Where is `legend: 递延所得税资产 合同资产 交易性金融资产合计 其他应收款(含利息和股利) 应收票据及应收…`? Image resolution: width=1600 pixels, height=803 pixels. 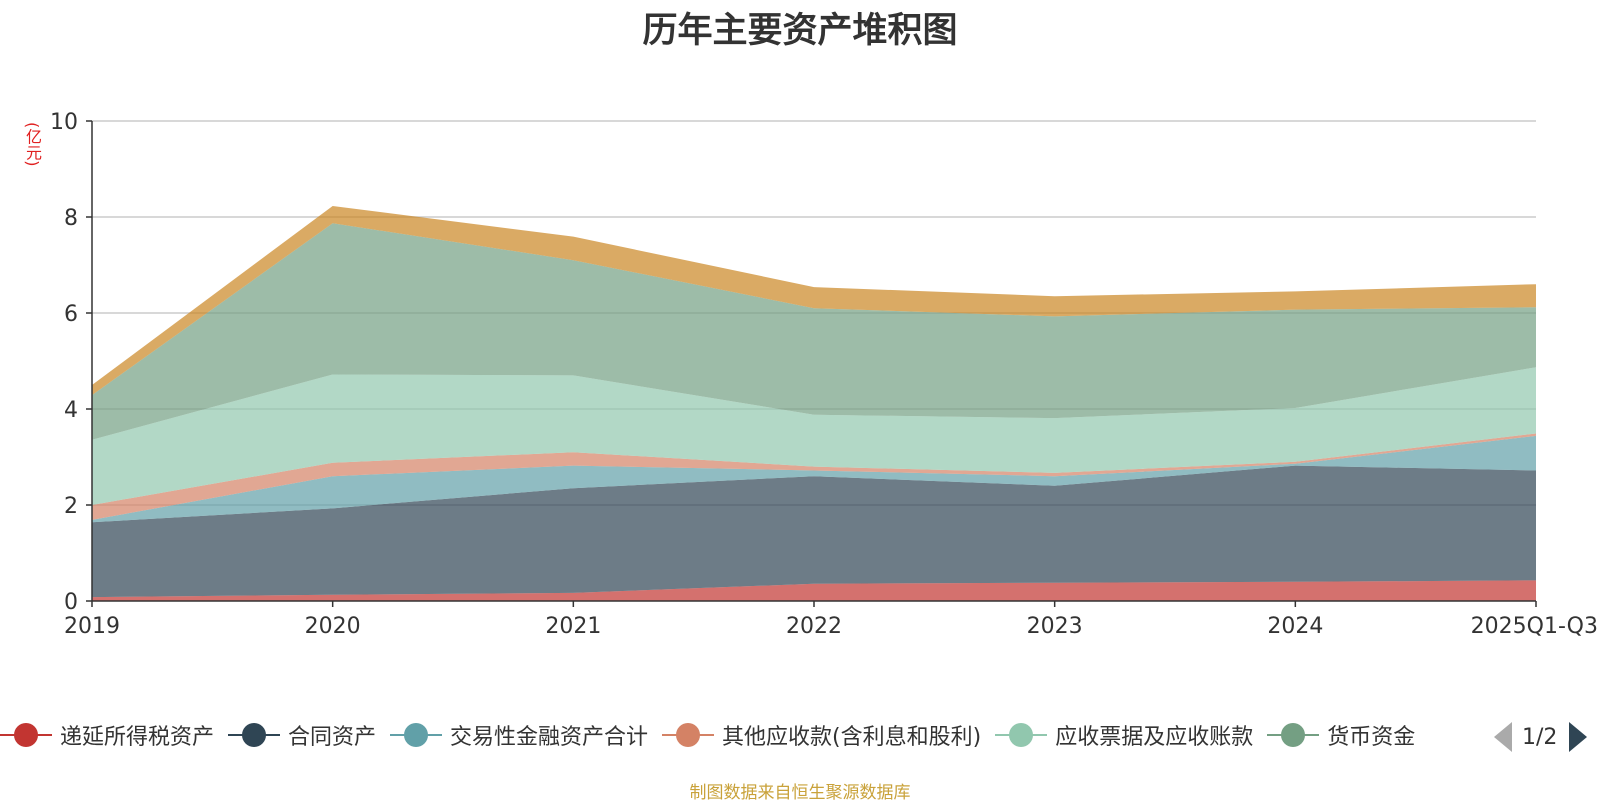
legend: 递延所得税资产 合同资产 交易性金融资产合计 其他应收款(含利息和股利) 应收票据及应收… is located at coordinates (739, 735).